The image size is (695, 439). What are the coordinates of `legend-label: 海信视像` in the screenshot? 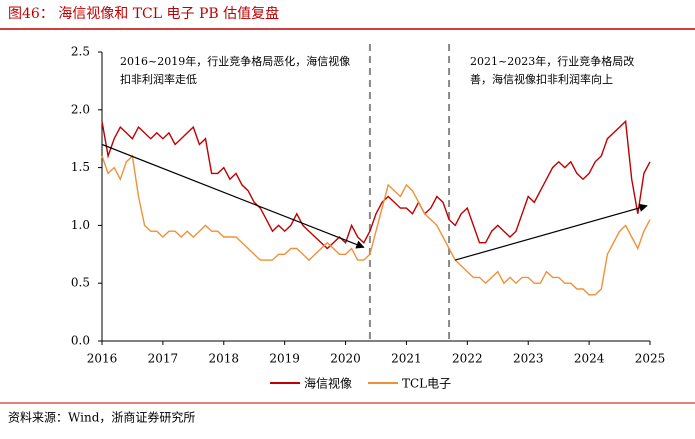 It's located at (328, 383).